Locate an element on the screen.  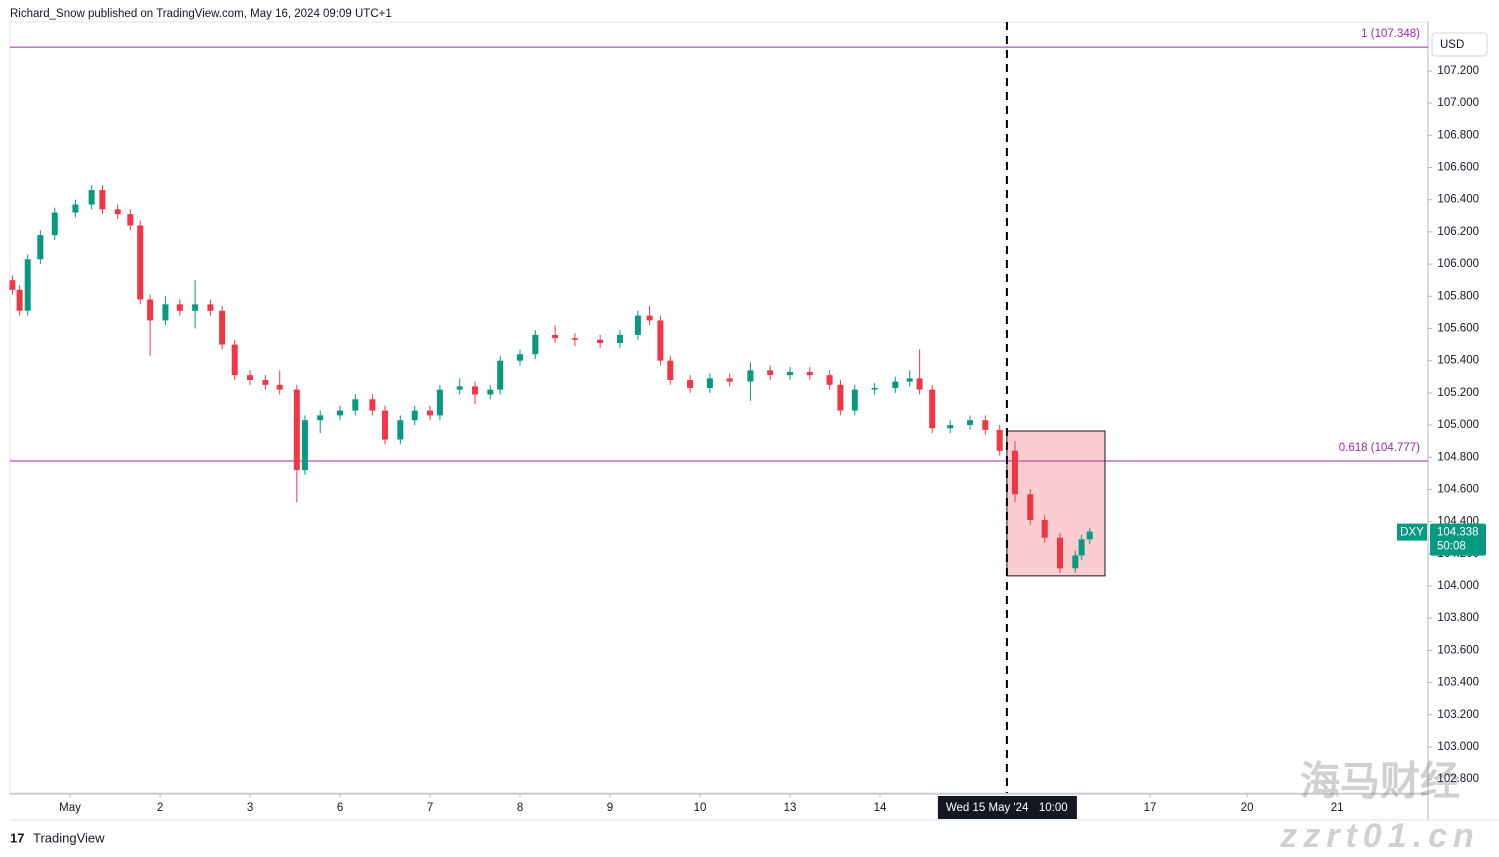
countdown: 50:08 is located at coordinates (1451, 547).